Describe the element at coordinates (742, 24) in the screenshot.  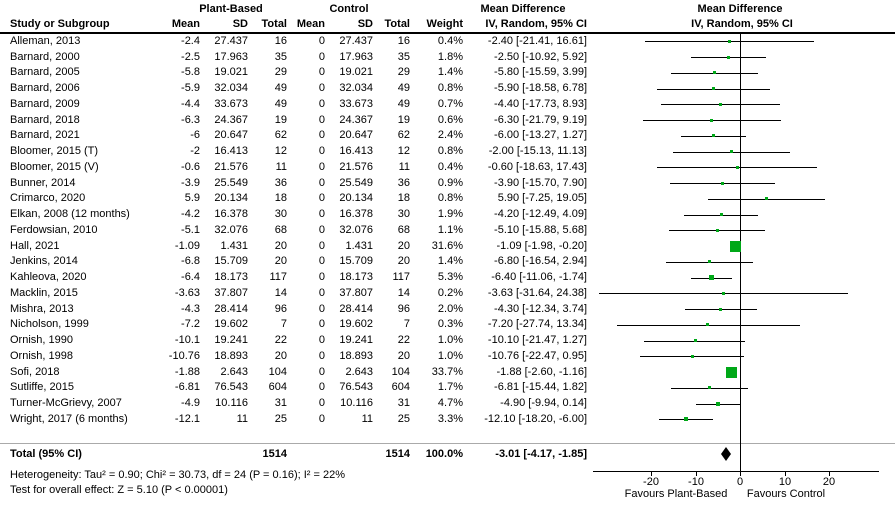
I see `plot-header-iv-ci: IV, Random, 95% CI` at that location.